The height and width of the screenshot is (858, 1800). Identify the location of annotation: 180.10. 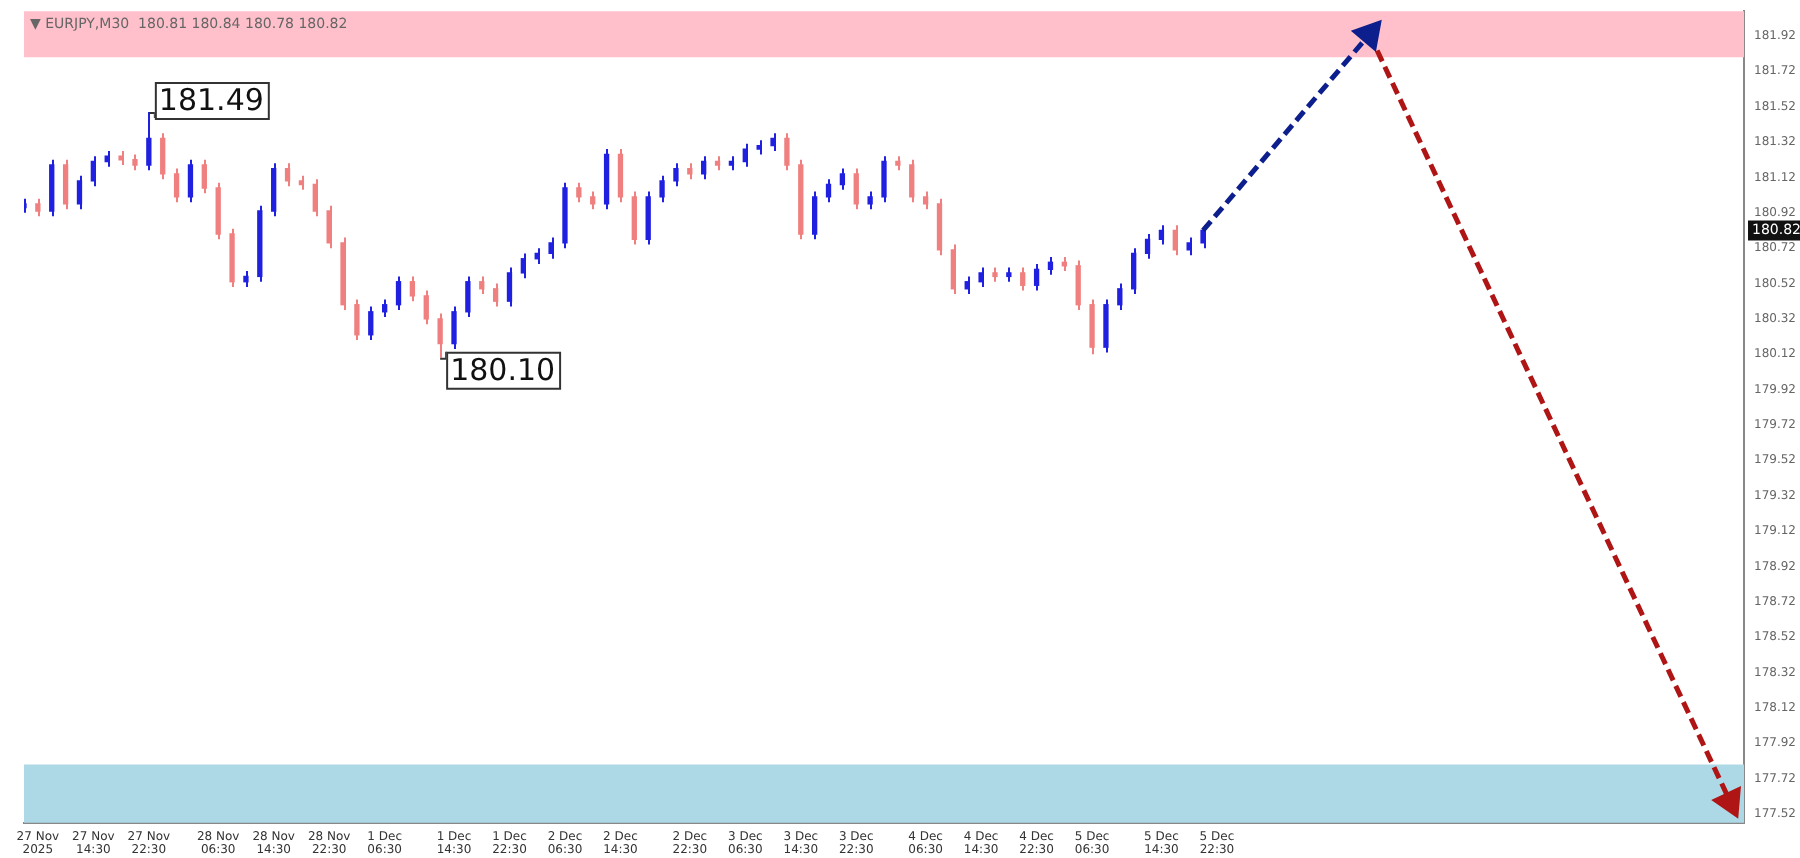
(503, 369).